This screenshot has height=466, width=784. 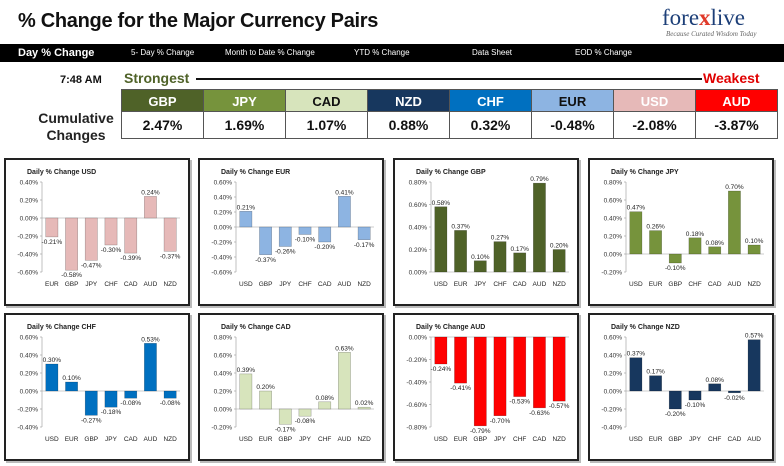 What do you see at coordinates (61, 327) in the screenshot?
I see `chart-title: Daily % Change CHF` at bounding box center [61, 327].